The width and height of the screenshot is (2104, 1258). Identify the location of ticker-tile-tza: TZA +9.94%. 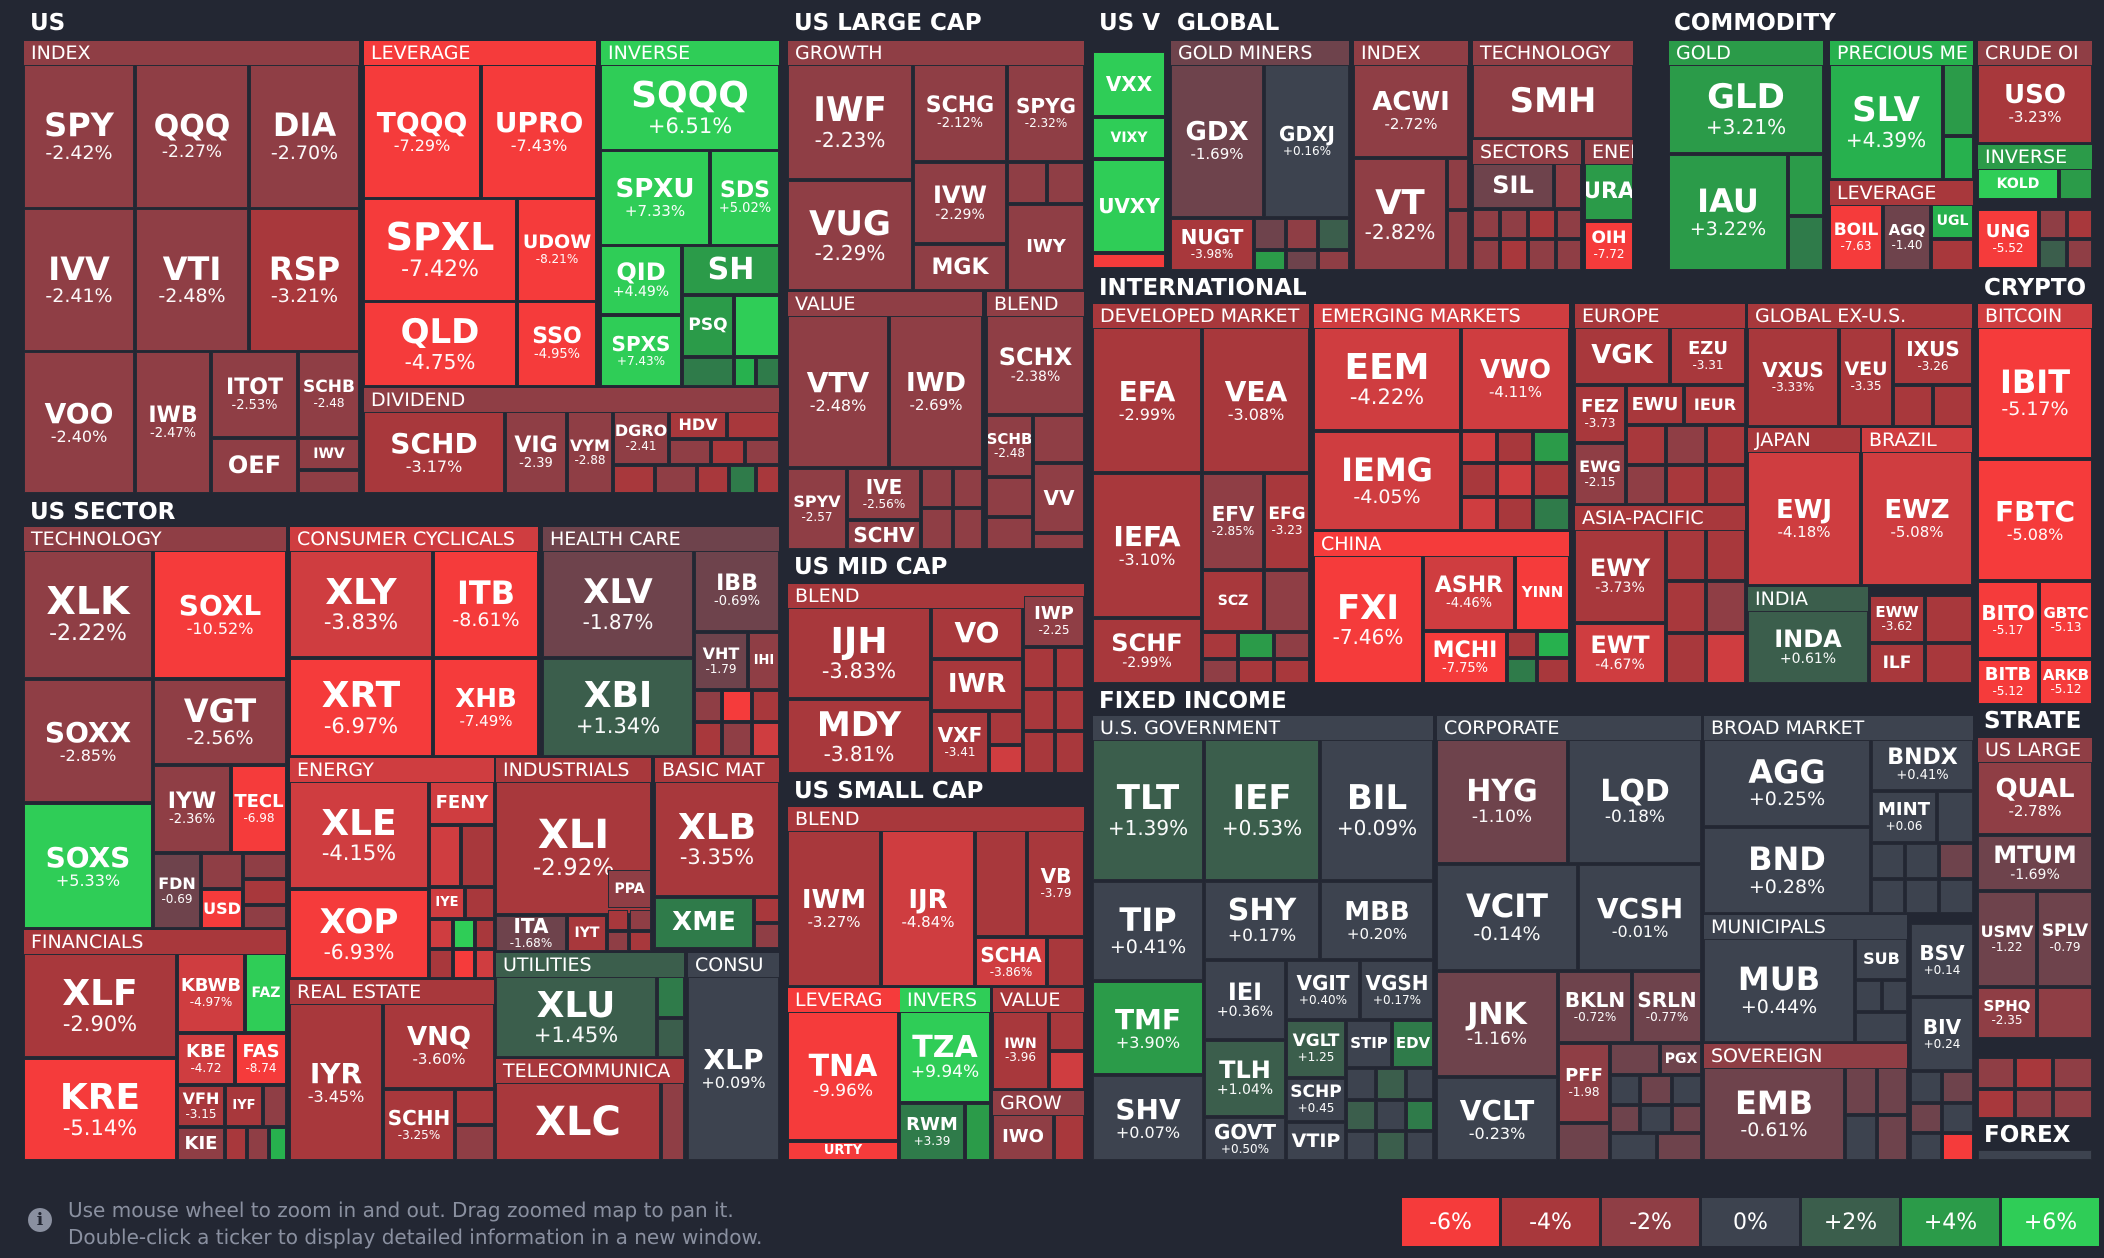
(945, 1057).